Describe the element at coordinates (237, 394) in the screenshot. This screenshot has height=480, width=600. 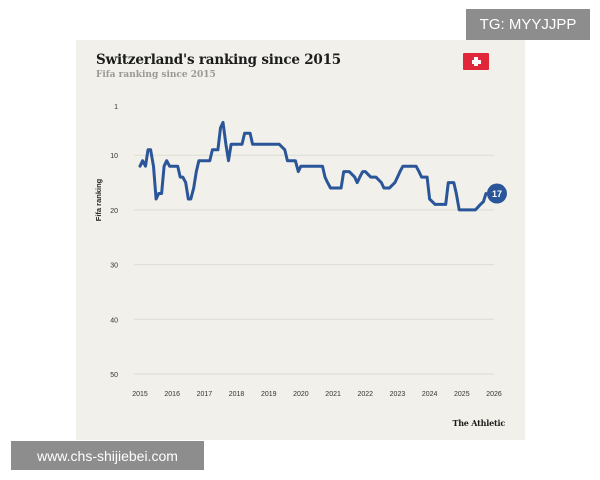
I see `x-tick-label-2018: 2018` at that location.